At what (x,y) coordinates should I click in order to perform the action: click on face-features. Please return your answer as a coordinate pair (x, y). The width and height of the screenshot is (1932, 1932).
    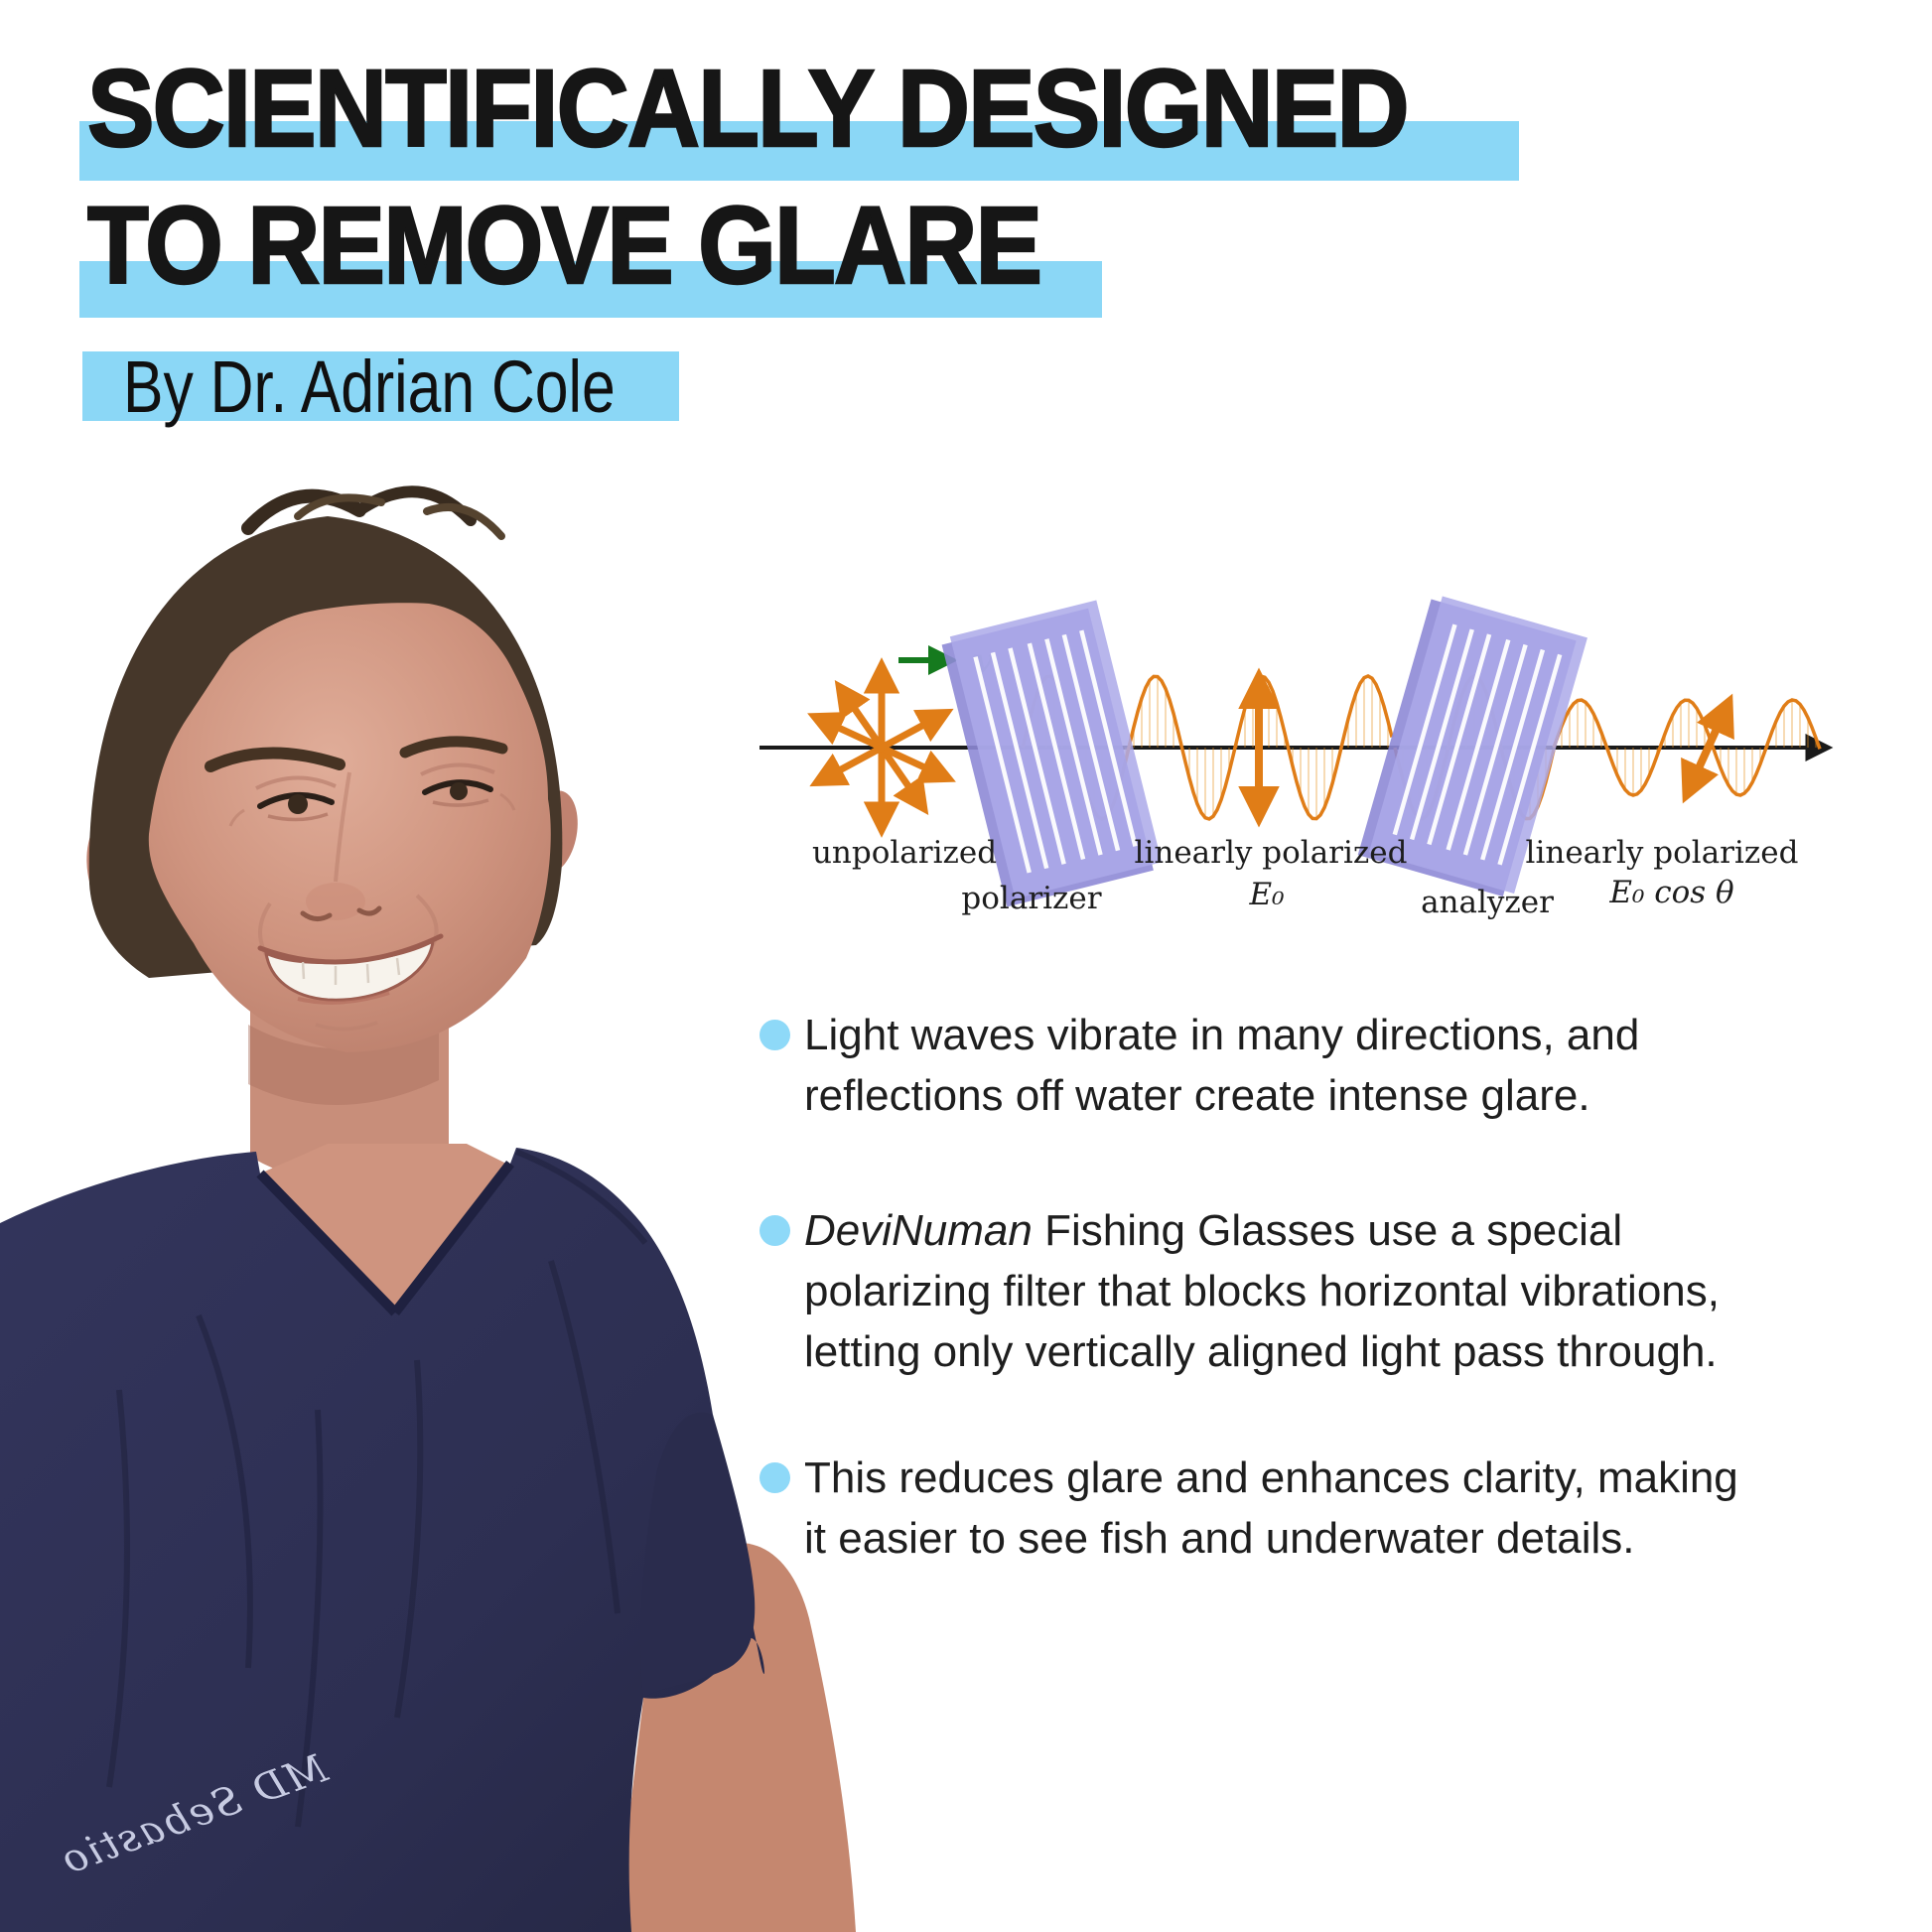
    Looking at the image, I should click on (361, 884).